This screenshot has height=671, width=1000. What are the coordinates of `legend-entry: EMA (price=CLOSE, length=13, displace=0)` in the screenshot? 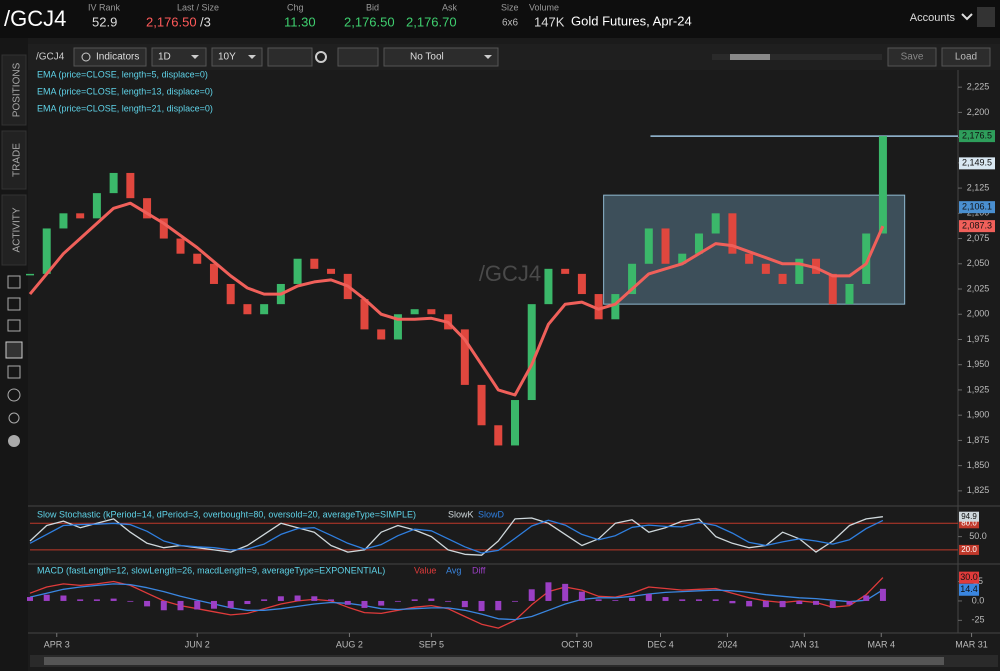 It's located at (125, 91).